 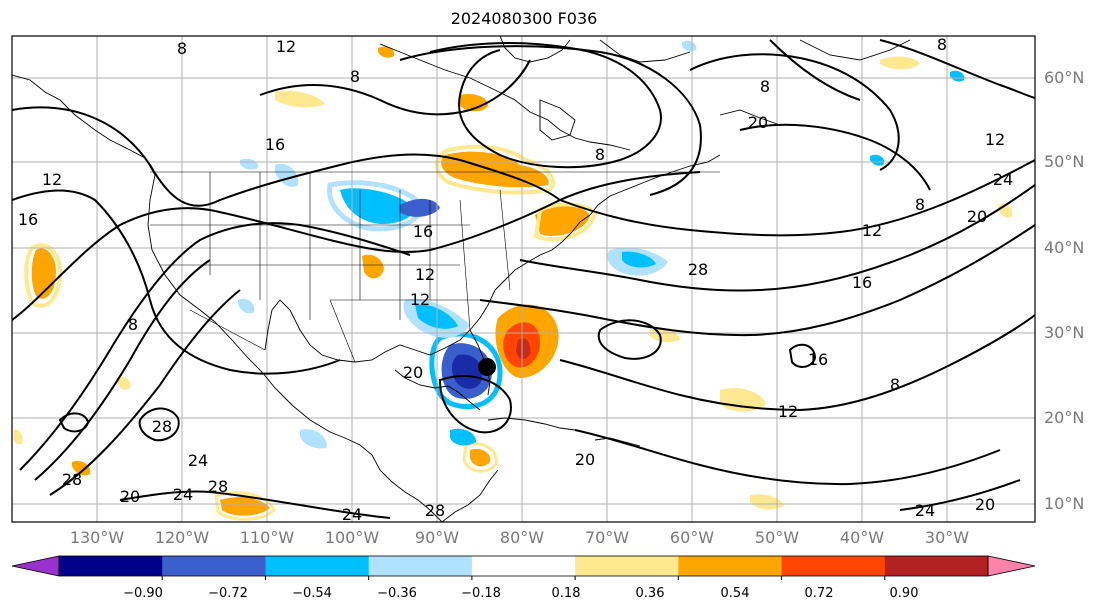 What do you see at coordinates (487, 367) in the screenshot?
I see `storm-center-marker` at bounding box center [487, 367].